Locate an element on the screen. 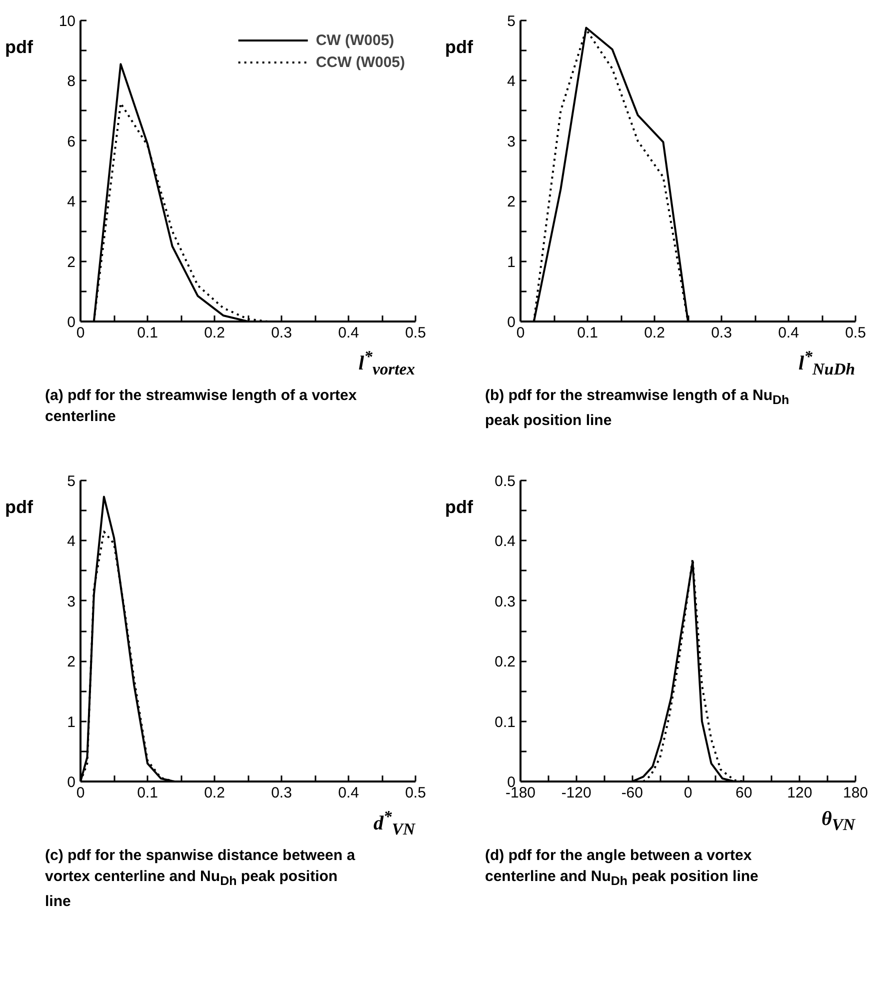 The image size is (886, 983). x-tick-label: -60 is located at coordinates (632, 793).